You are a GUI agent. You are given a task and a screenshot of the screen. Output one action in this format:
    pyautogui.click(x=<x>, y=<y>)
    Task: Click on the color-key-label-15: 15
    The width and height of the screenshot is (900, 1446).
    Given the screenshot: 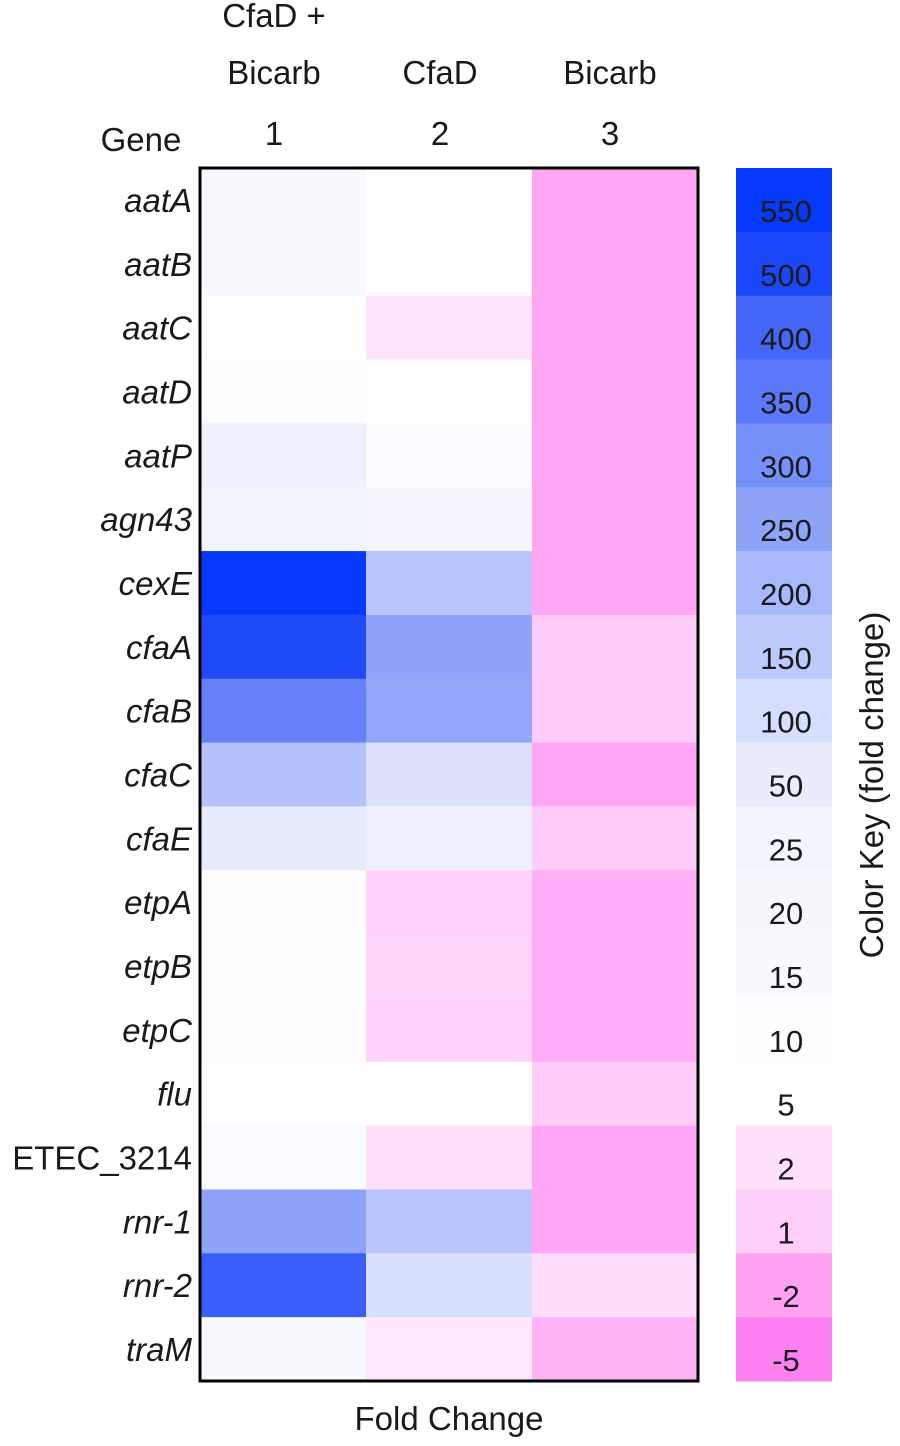 What is the action you would take?
    pyautogui.click(x=786, y=977)
    